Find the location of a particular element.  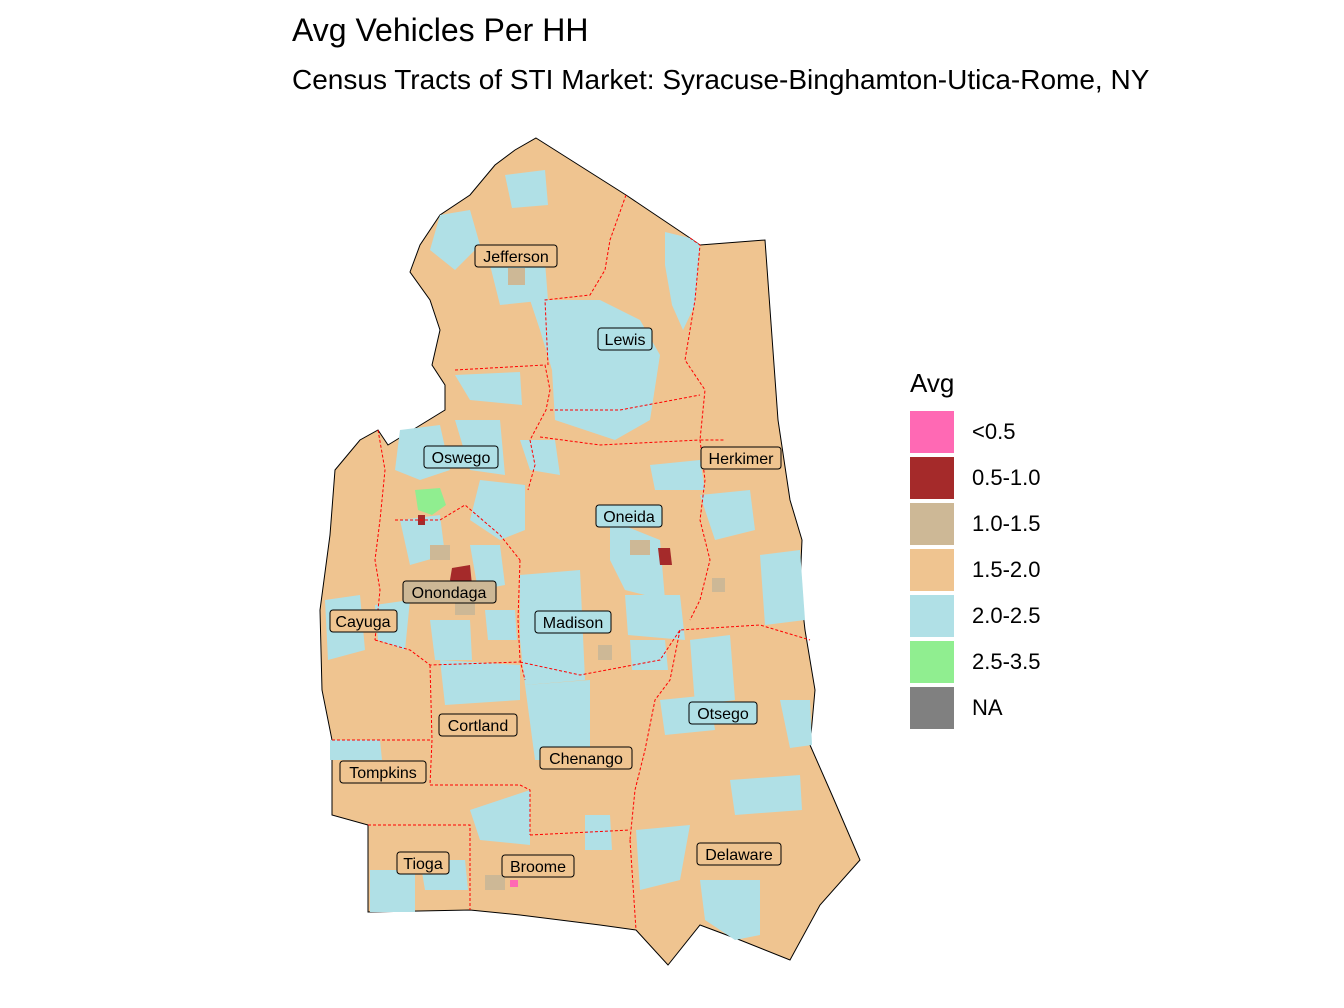

svg-text: Delaware is located at coordinates (739, 855).